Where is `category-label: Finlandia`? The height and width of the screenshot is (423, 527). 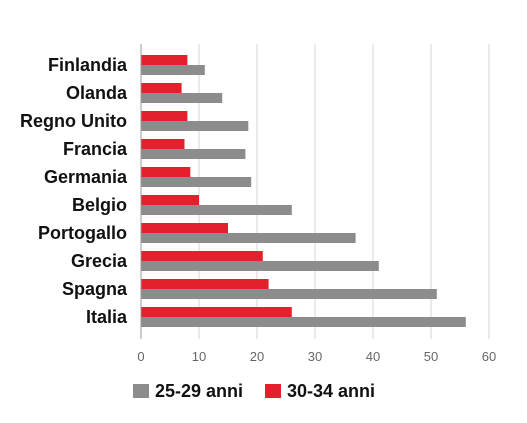
category-label: Finlandia is located at coordinates (88, 65).